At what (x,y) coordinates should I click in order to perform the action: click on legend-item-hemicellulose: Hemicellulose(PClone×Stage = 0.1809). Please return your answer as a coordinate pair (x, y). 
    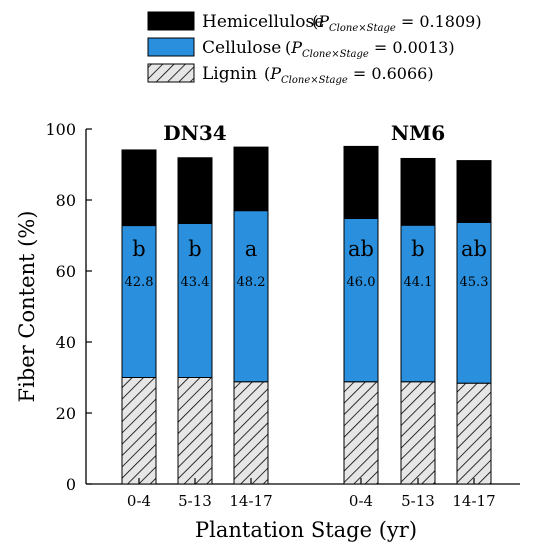
    Looking at the image, I should click on (314, 22).